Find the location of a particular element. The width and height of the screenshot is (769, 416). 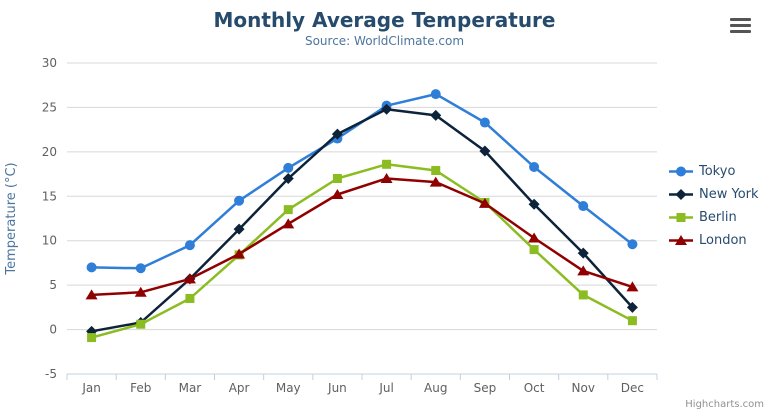

legend-item-tokyo: Tokyo is located at coordinates (713, 171).